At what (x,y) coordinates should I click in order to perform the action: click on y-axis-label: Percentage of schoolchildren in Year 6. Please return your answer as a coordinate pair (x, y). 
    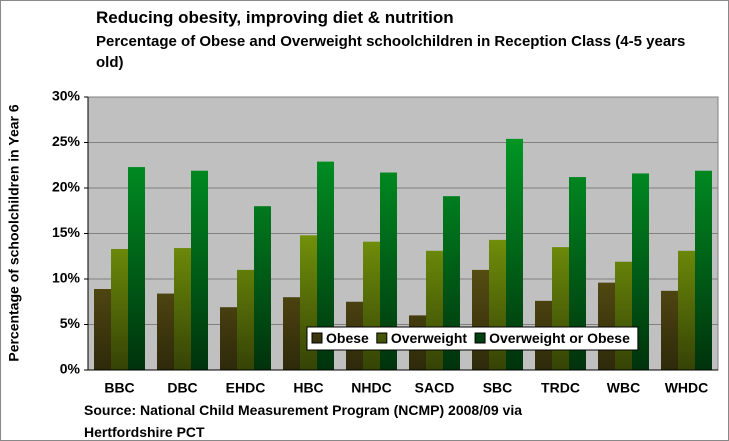
    Looking at the image, I should click on (14, 232).